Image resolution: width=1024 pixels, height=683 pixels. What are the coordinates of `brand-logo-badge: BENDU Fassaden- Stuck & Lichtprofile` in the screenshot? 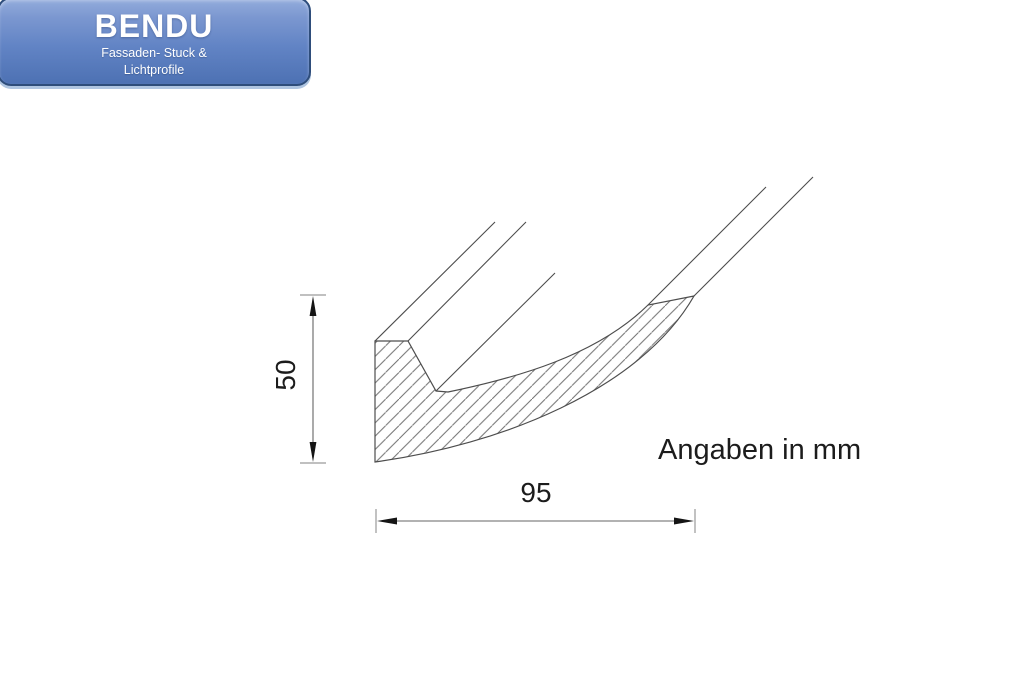 It's located at (155, 43).